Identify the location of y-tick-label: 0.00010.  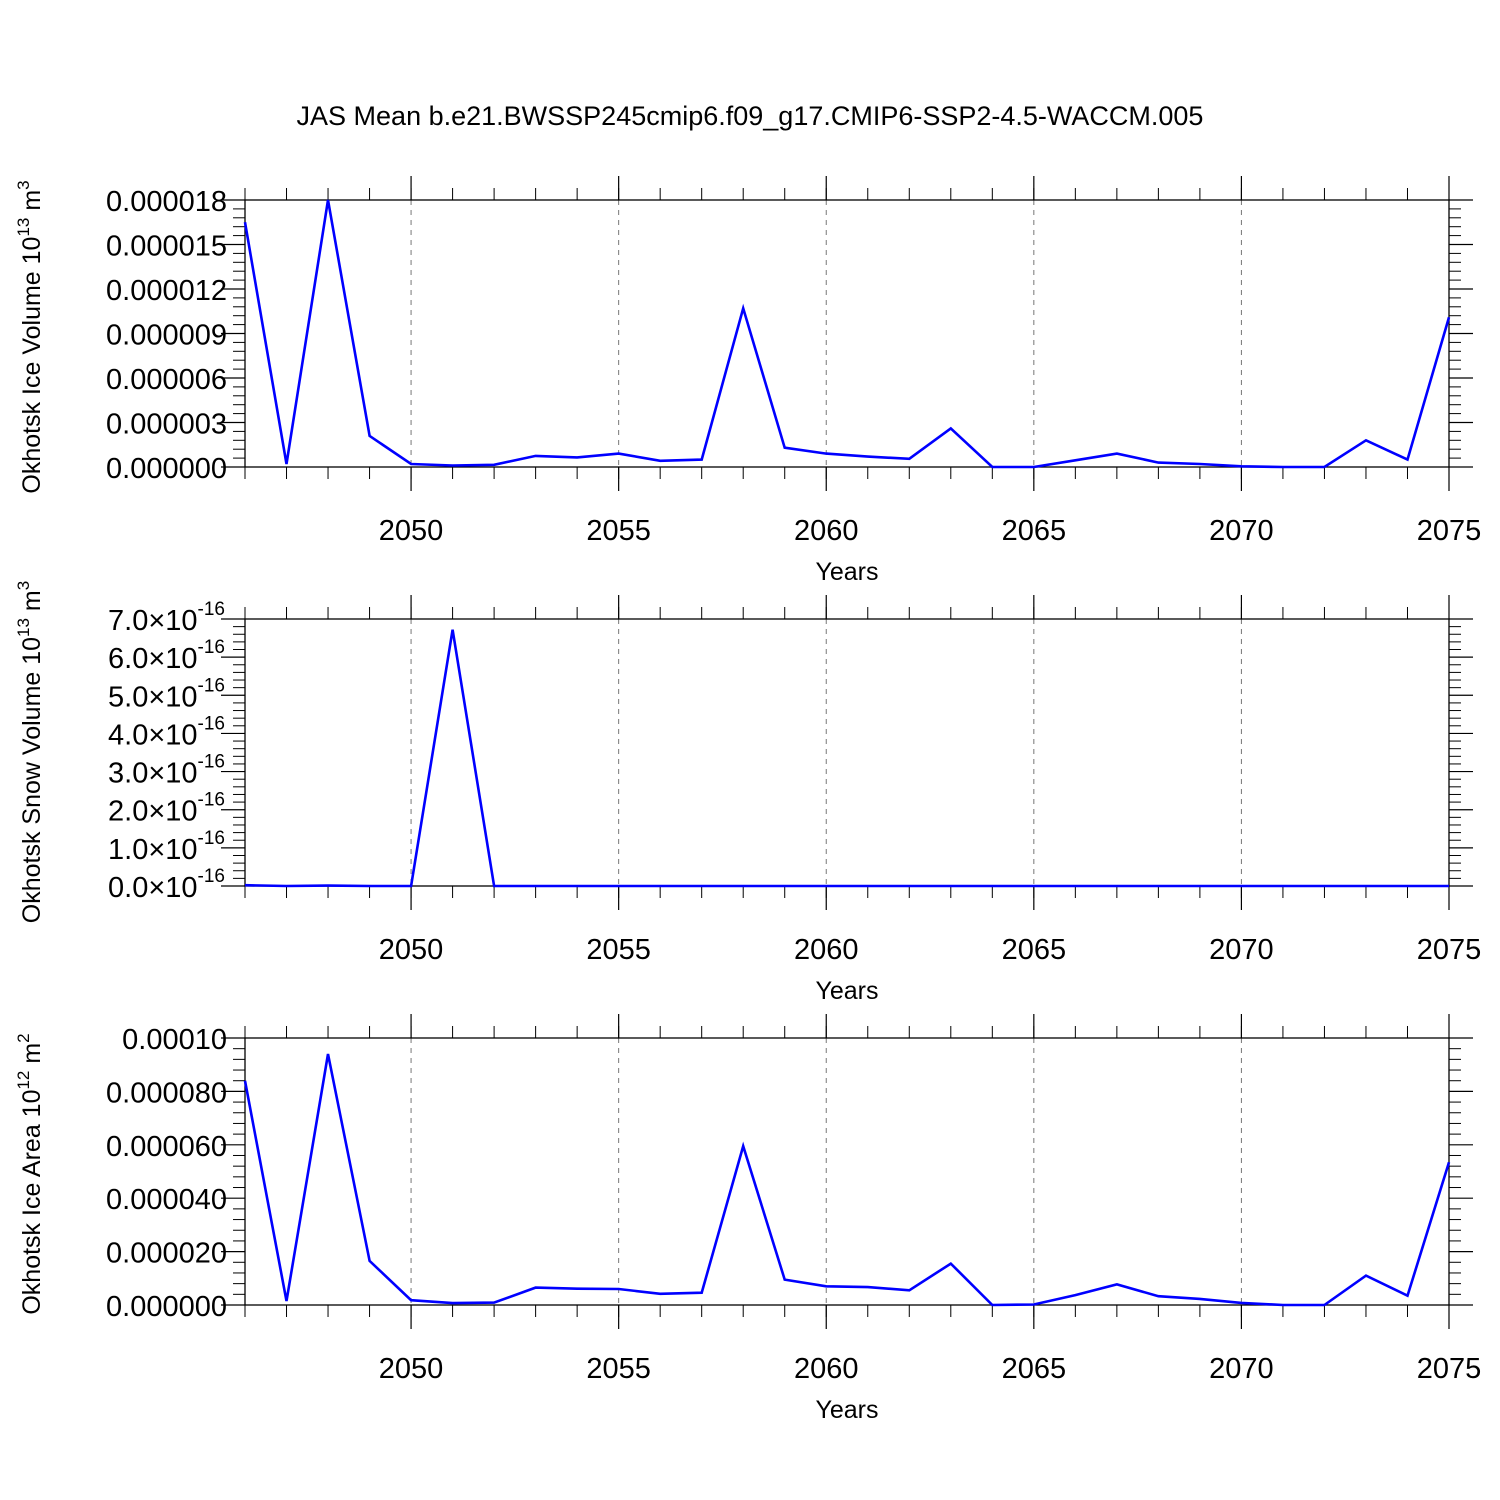
(174, 1040).